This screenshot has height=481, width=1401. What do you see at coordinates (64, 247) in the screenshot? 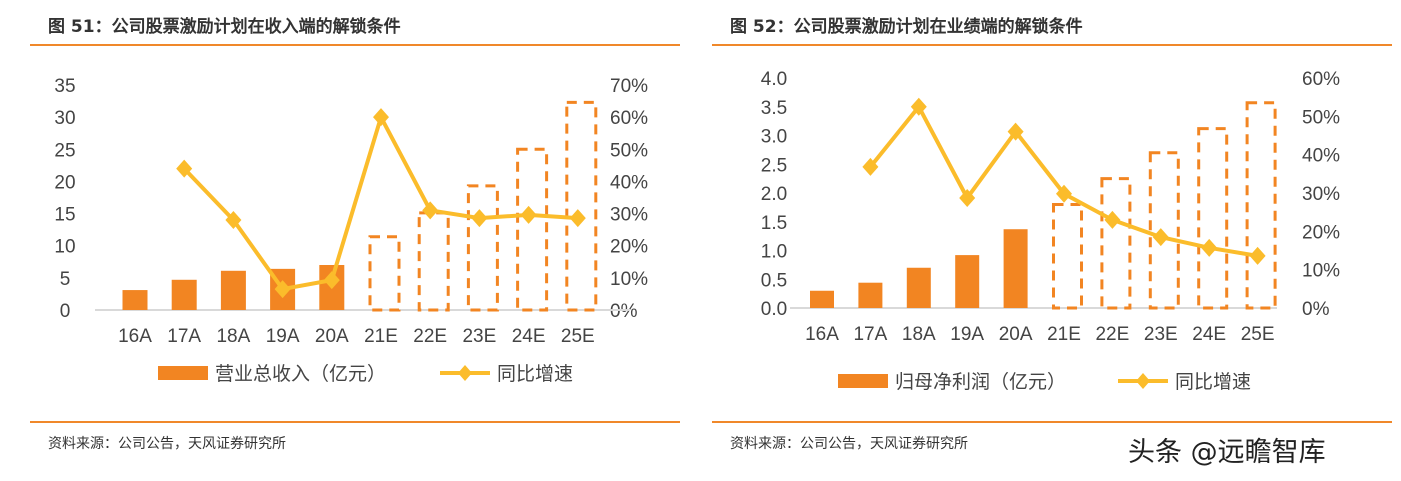
I see `y-tick-label: 10` at bounding box center [64, 247].